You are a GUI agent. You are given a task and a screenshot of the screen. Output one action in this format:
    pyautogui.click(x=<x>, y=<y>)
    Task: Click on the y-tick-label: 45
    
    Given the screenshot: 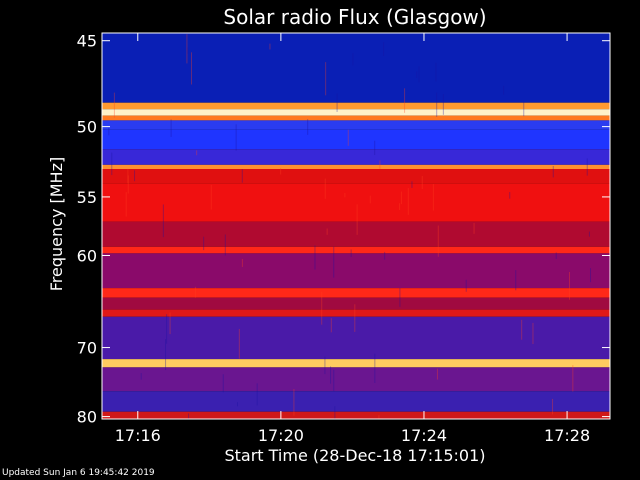 What is the action you would take?
    pyautogui.click(x=87, y=41)
    